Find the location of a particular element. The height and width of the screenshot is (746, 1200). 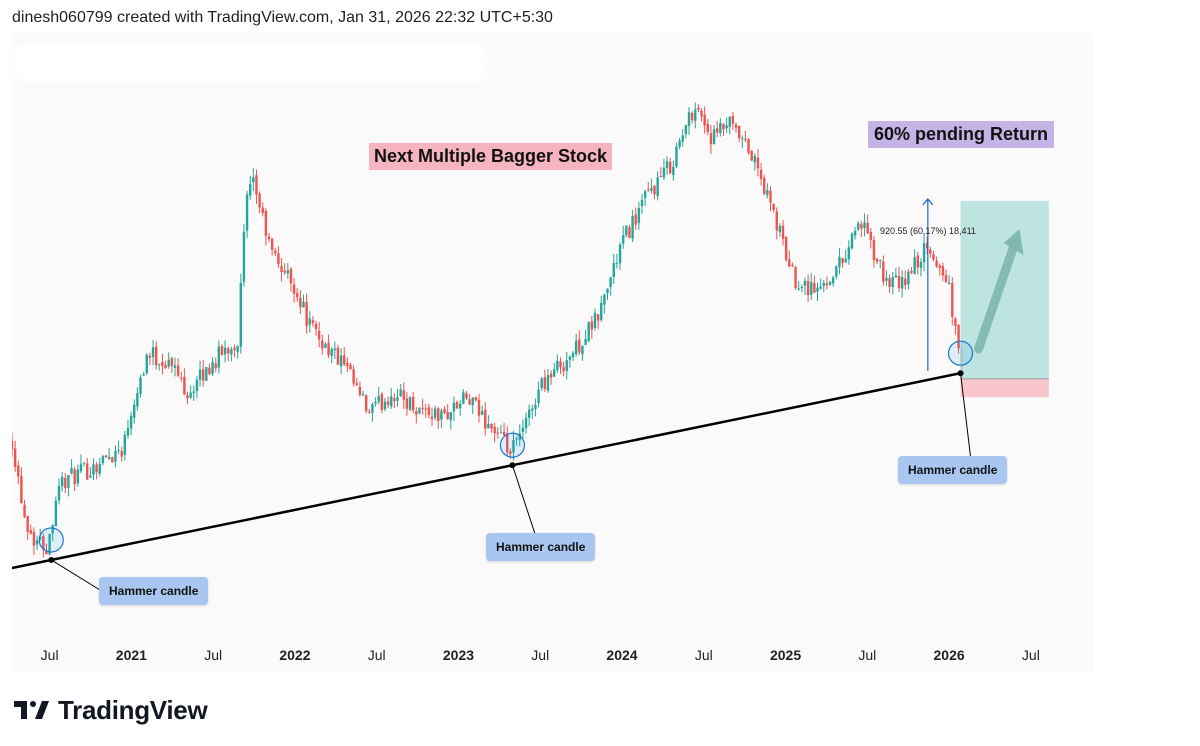

x-tick-label: 2021 is located at coordinates (131, 655).